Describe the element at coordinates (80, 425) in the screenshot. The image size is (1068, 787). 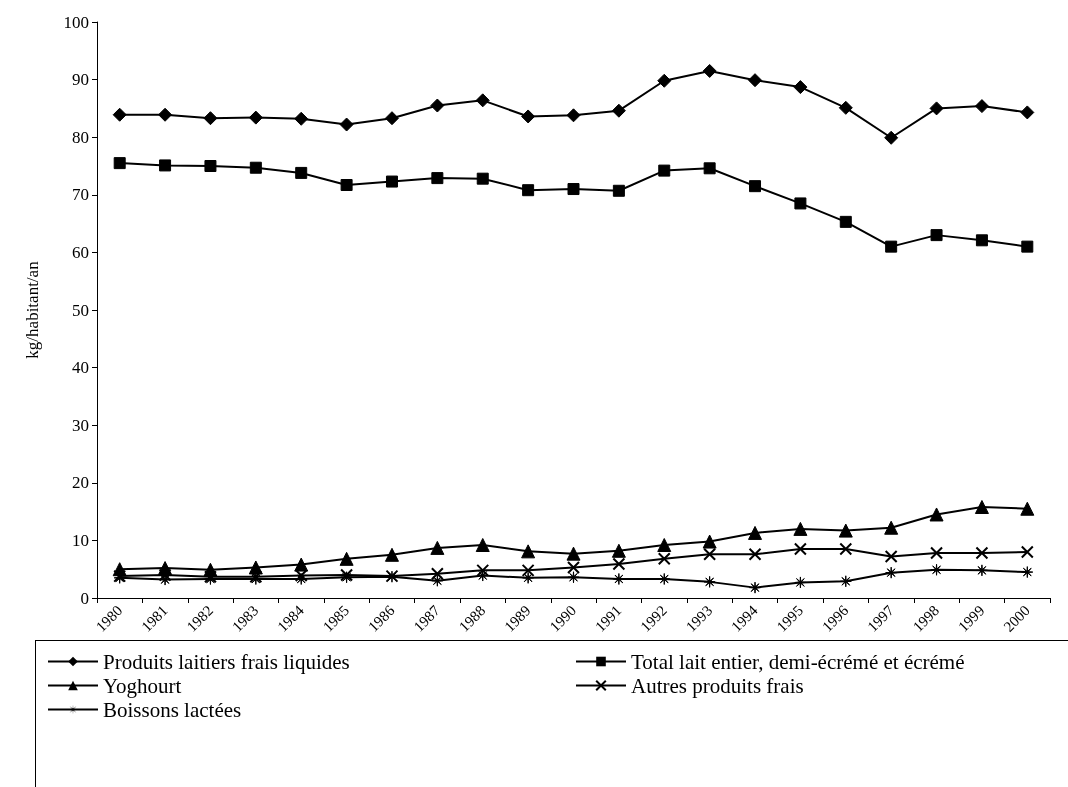
I see `y-tick-label: 30` at that location.